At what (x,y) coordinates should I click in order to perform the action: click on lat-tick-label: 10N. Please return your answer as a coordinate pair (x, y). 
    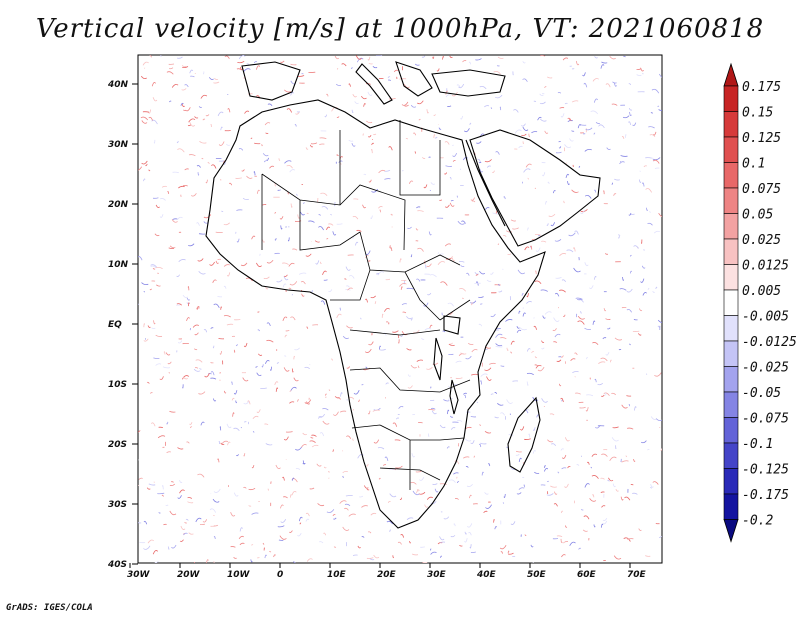
    Looking at the image, I should click on (118, 265).